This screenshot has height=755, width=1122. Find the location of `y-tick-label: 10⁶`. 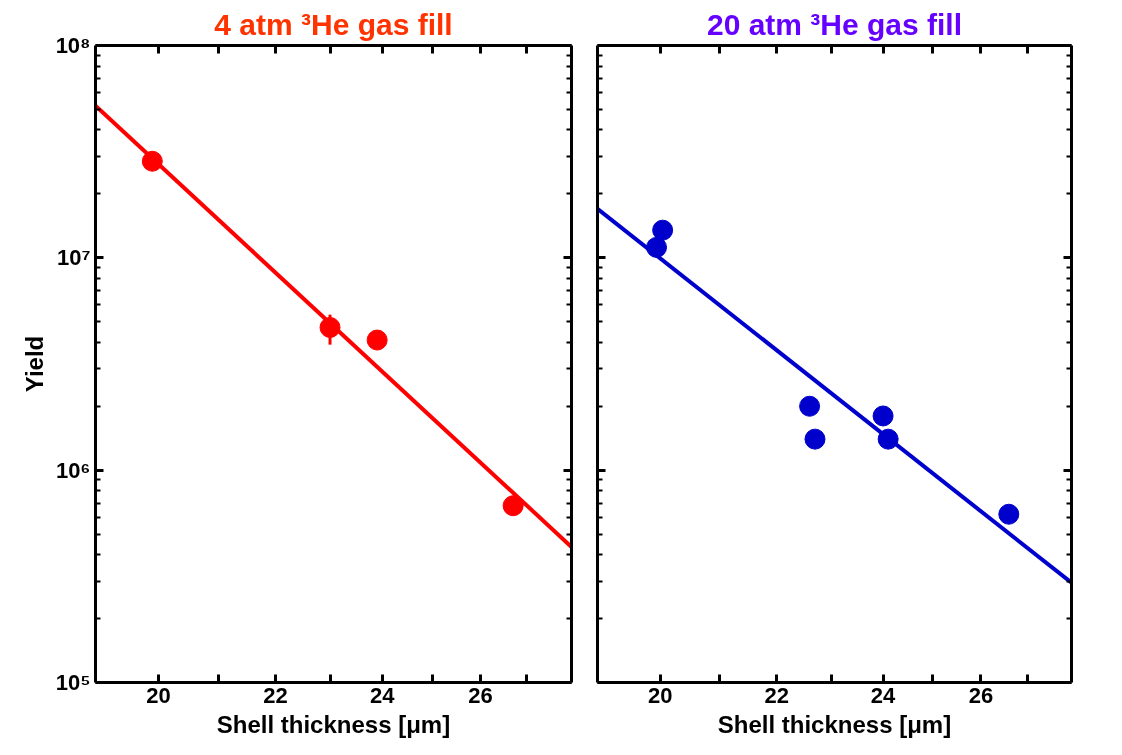

y-tick-label: 10⁶ is located at coordinates (73, 470).